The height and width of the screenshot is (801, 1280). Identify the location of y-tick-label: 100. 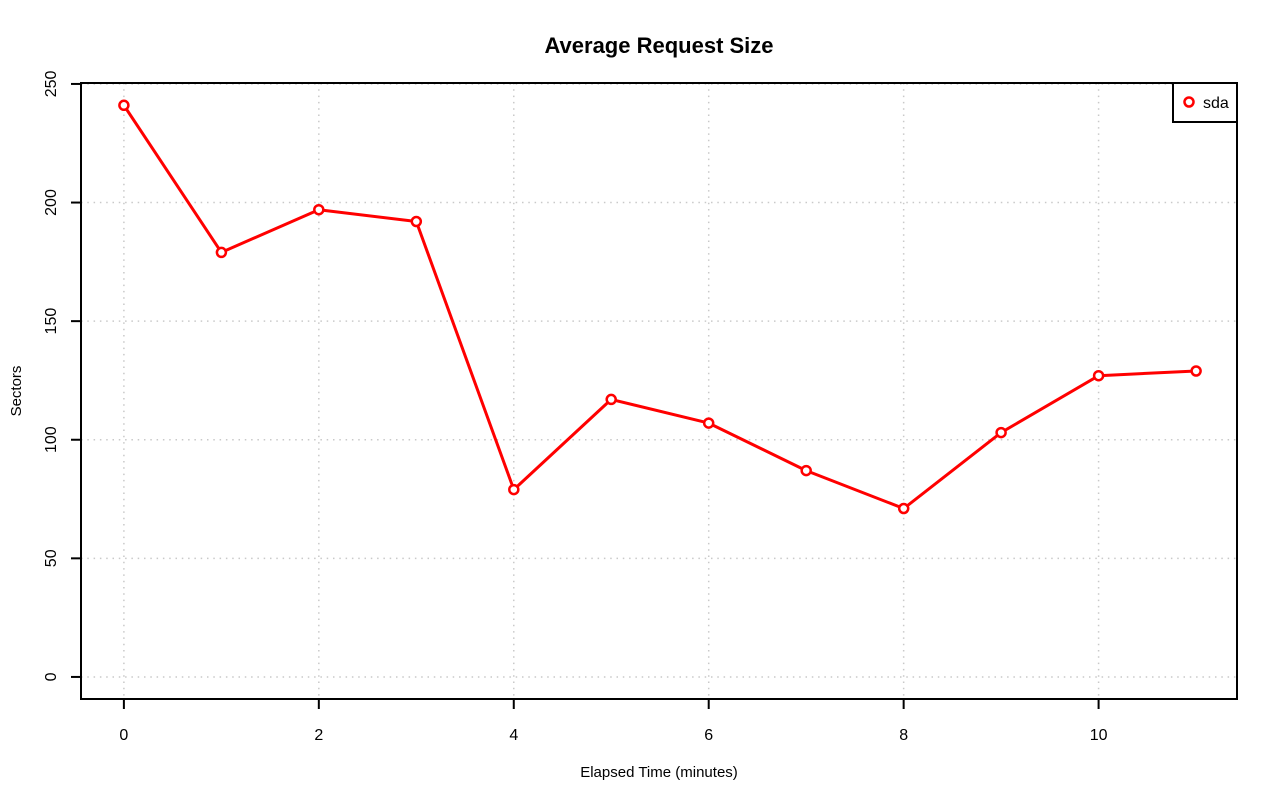
(51, 439).